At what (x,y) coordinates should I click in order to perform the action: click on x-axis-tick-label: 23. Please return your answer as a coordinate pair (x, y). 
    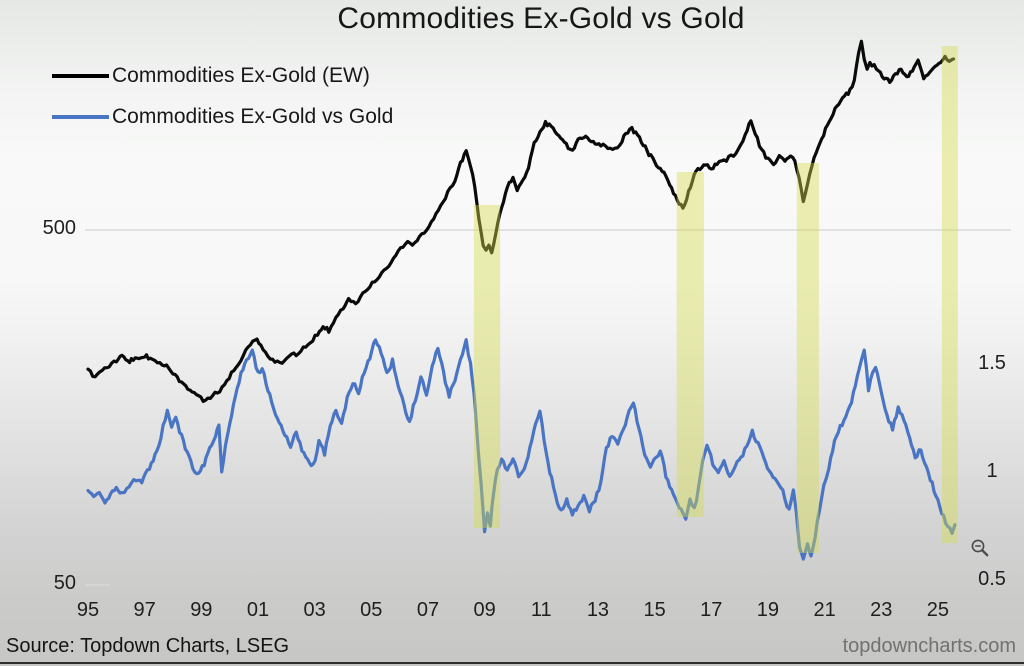
    Looking at the image, I should click on (881, 610).